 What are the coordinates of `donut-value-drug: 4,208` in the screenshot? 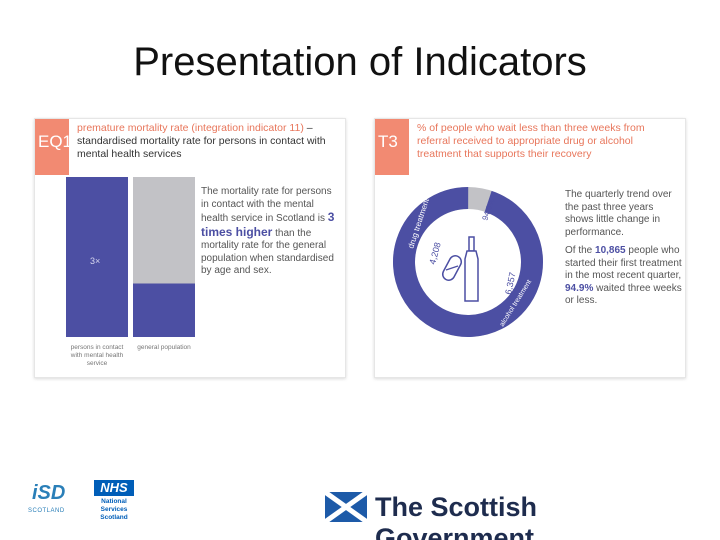 It's located at (434, 253).